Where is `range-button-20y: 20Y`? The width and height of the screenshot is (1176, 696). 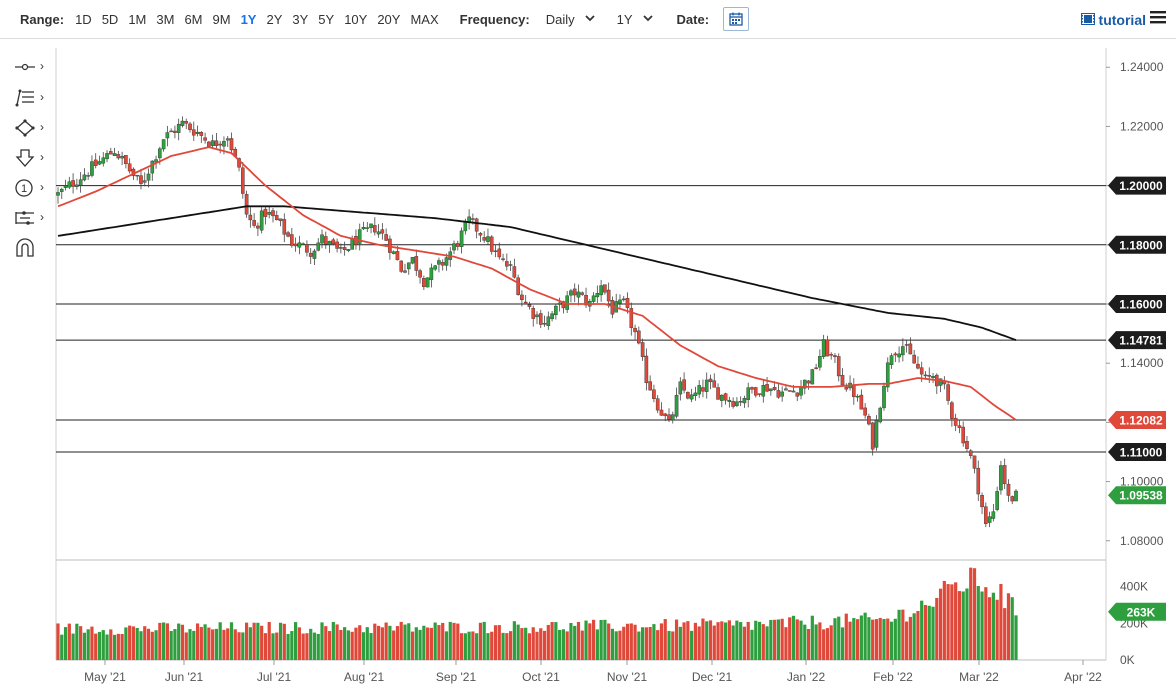 range-button-20y: 20Y is located at coordinates (389, 19).